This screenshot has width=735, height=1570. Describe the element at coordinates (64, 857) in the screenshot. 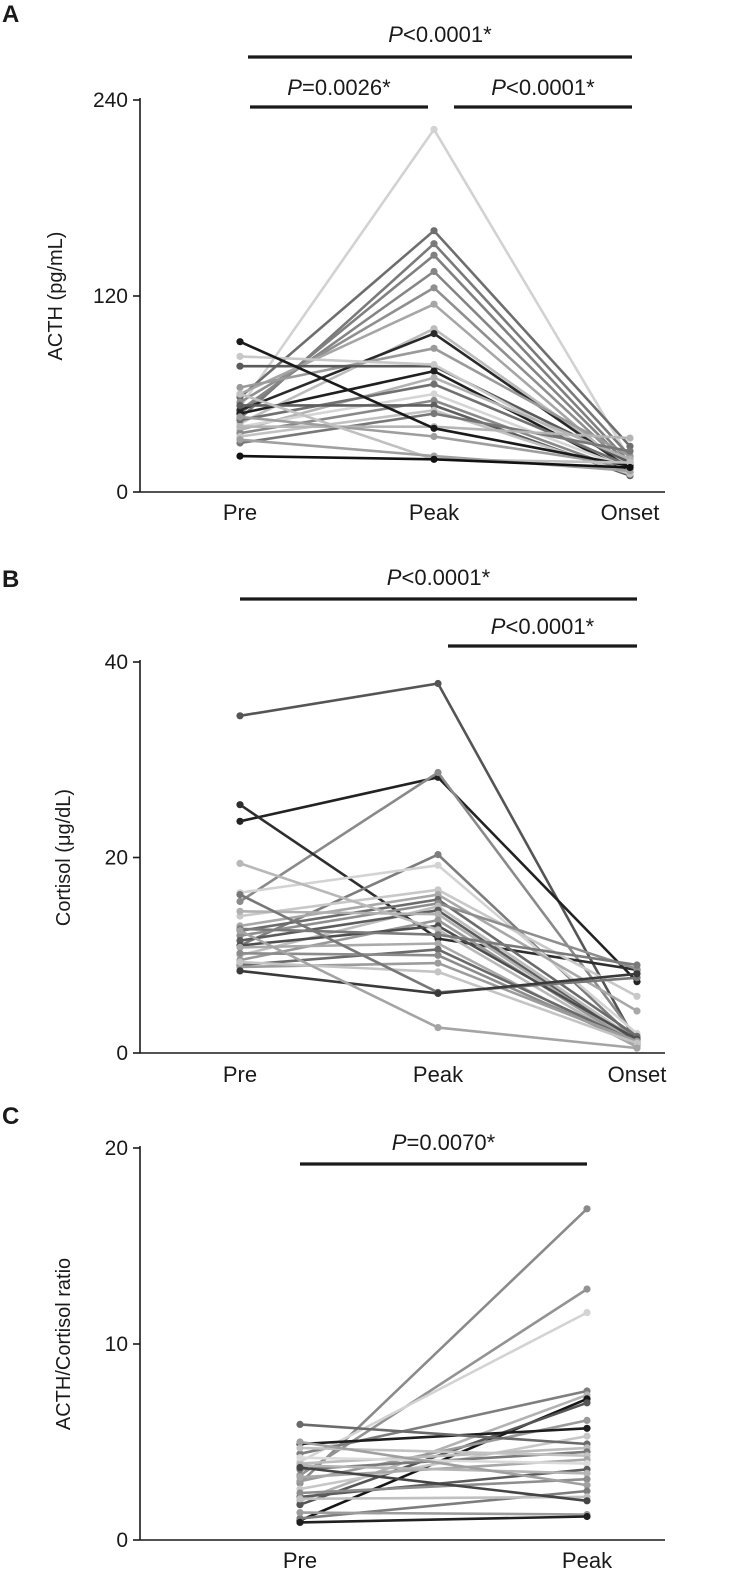

I see `y-axis-label: Cortisol (μg/dL)` at that location.